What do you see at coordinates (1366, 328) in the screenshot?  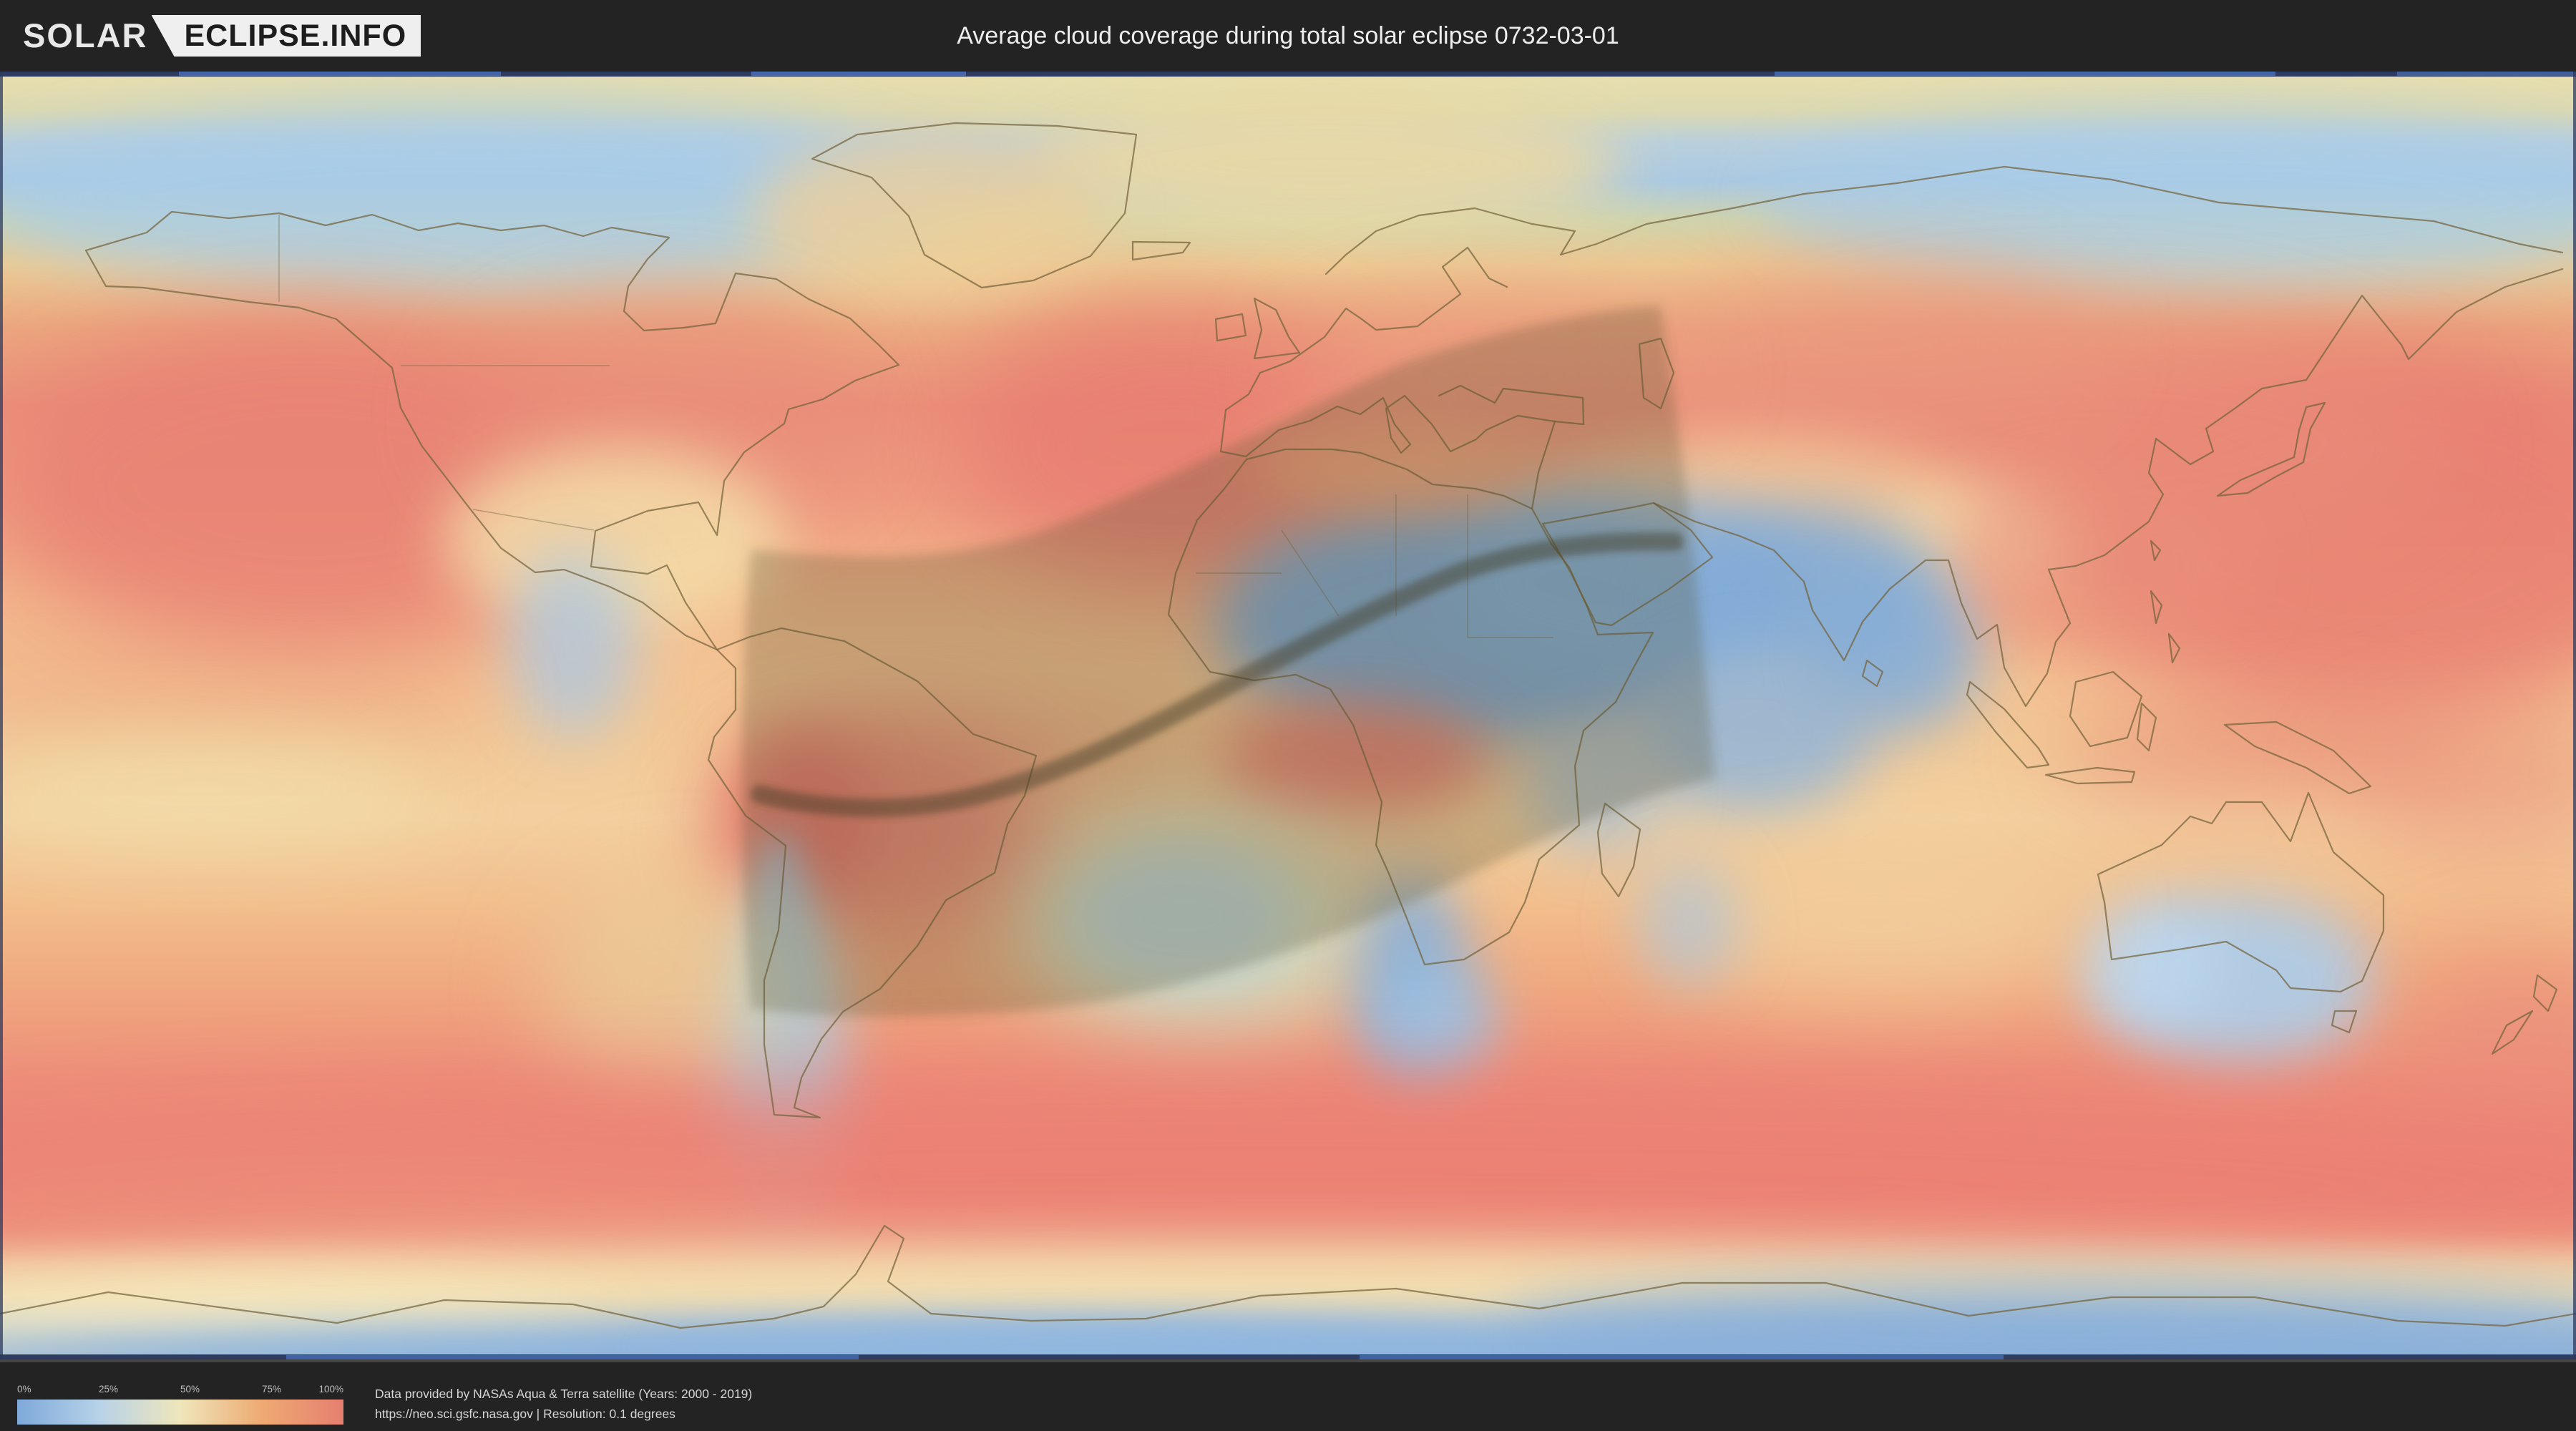 I see `coast-europe-atlantic` at bounding box center [1366, 328].